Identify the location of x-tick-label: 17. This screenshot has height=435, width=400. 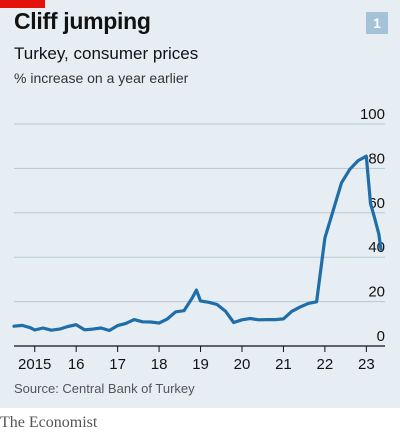
(117, 364).